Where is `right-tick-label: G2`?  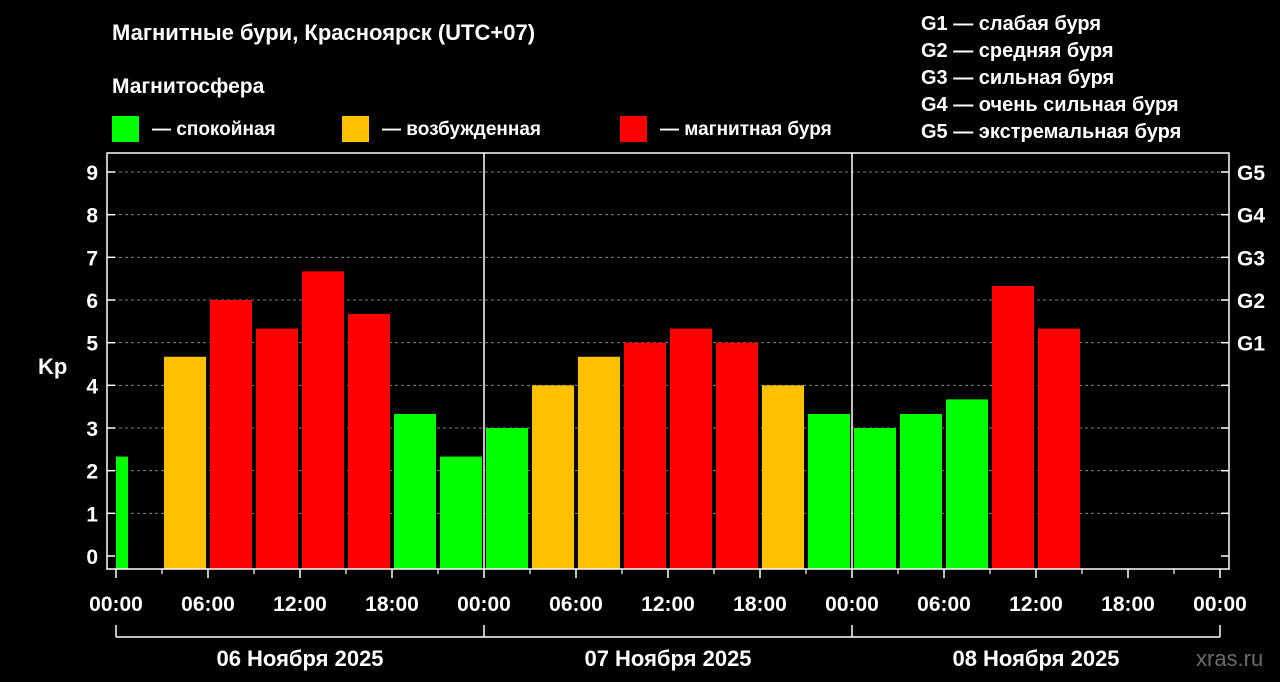 right-tick-label: G2 is located at coordinates (1251, 301).